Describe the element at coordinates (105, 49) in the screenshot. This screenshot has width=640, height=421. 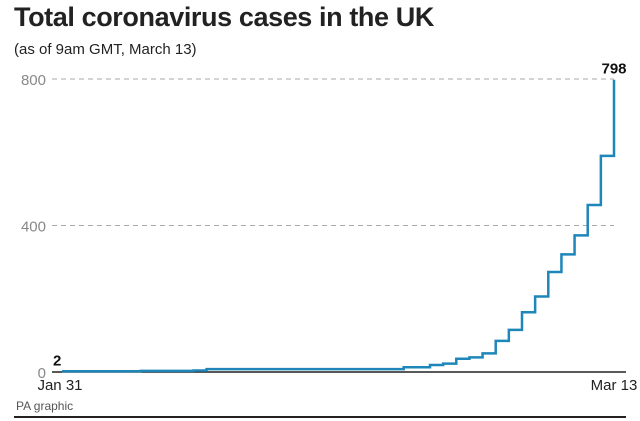
I see `chart-subtitle: (as of 9am GMT, March 13)` at that location.